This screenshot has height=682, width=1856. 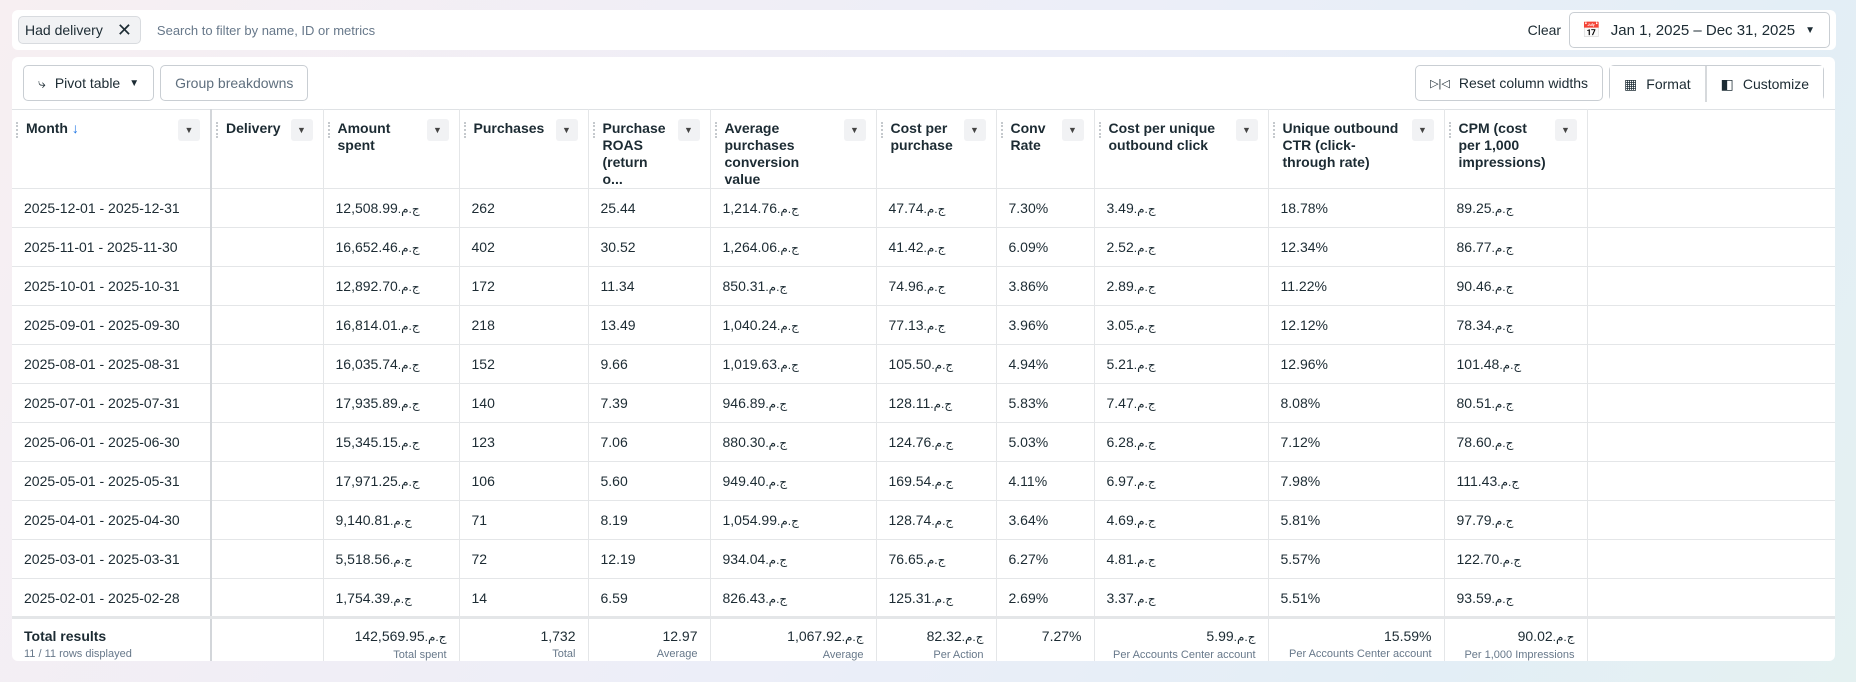 I want to click on total-cell: 15.59% Per Accounts Center account, so click(x=1356, y=638).